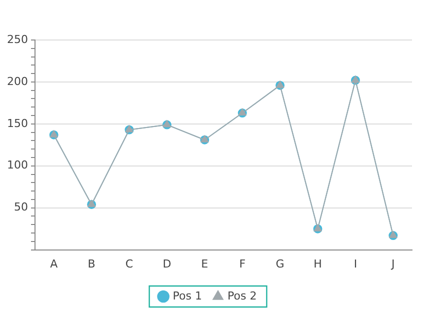 This screenshot has height=330, width=430. What do you see at coordinates (17, 123) in the screenshot?
I see `y-tick-label: 150` at bounding box center [17, 123].